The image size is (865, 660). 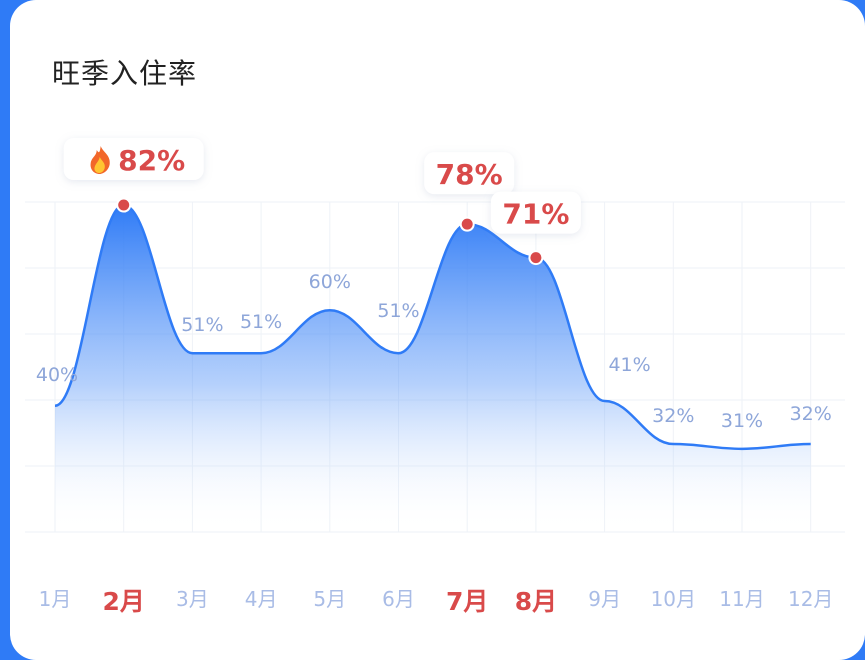 I want to click on x-tick-label: 4月, so click(x=261, y=599).